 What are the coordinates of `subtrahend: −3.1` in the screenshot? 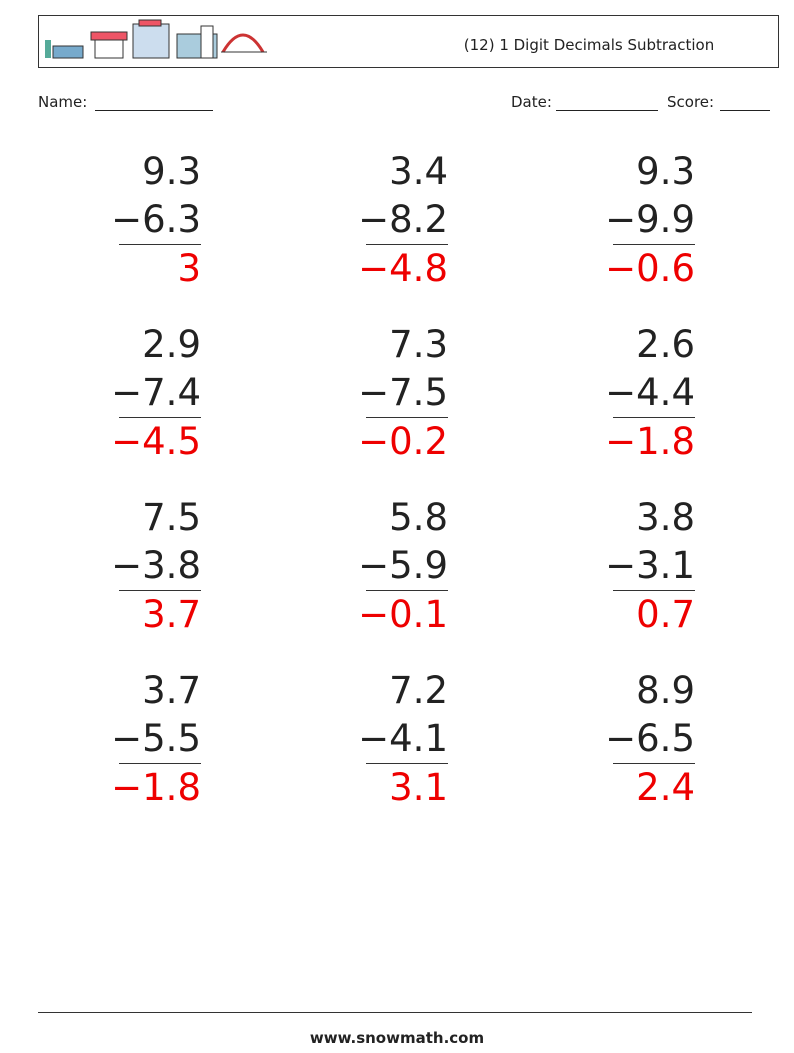 It's located at (650, 565).